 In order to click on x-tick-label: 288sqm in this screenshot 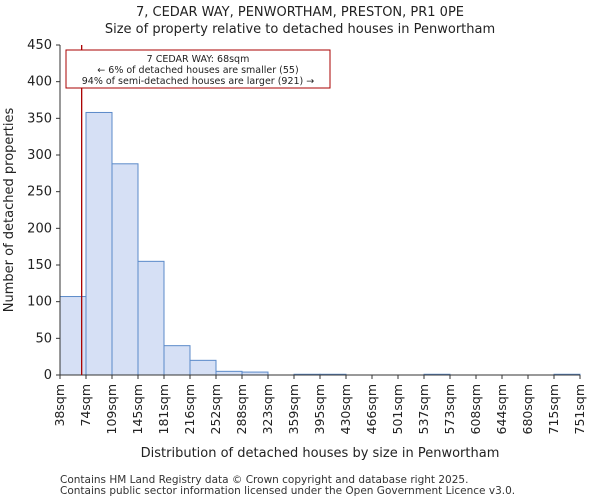, I will do `click(241, 409)`.